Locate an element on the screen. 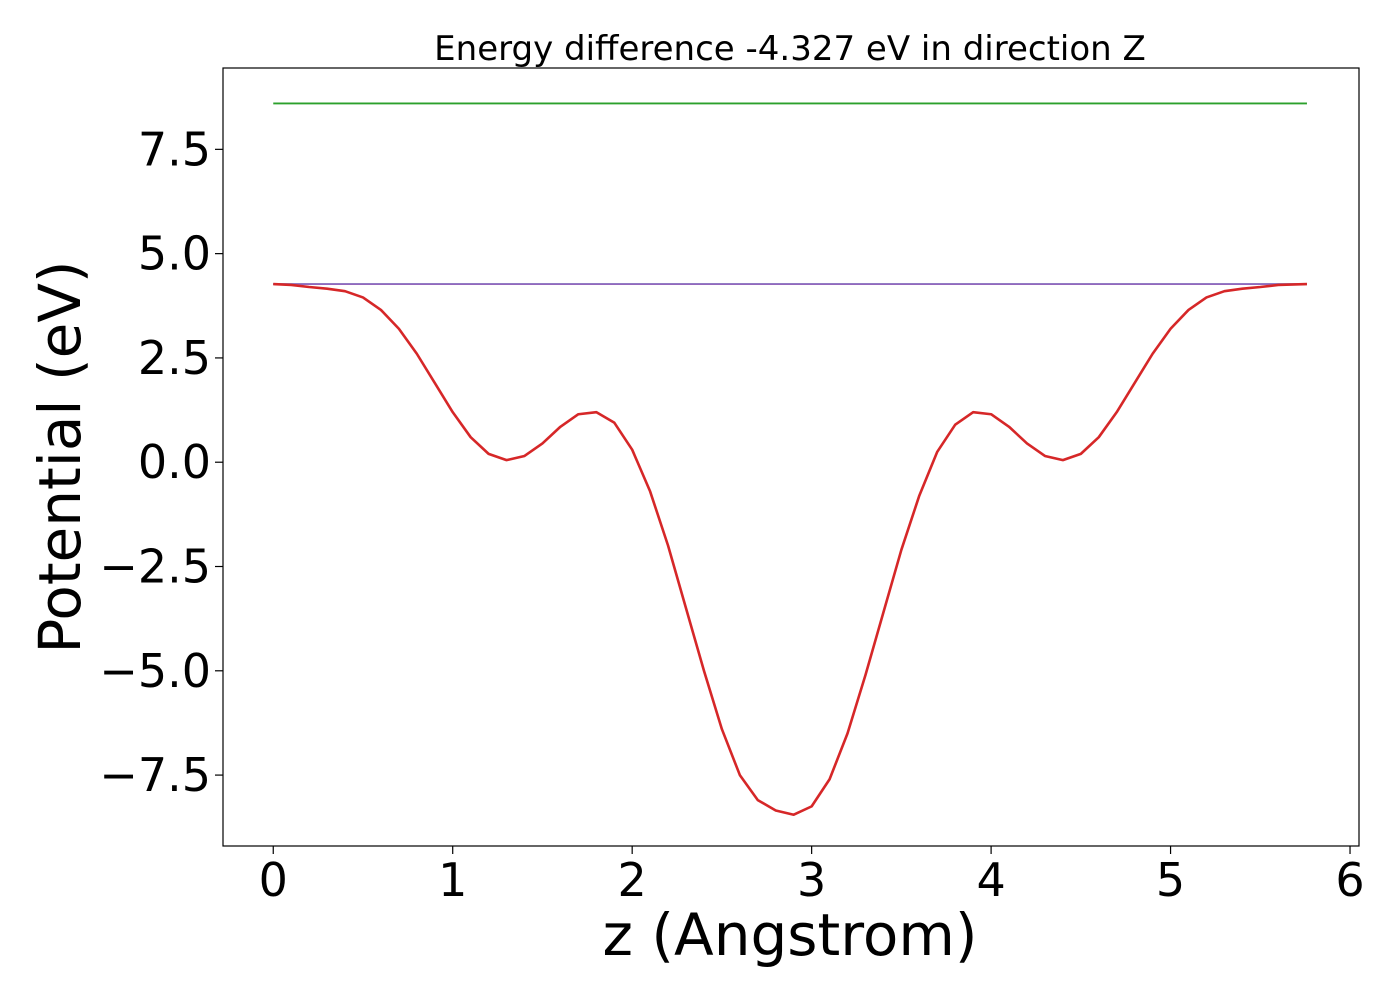 The image size is (1400, 1000). x-tick-label: 4 is located at coordinates (990, 880).